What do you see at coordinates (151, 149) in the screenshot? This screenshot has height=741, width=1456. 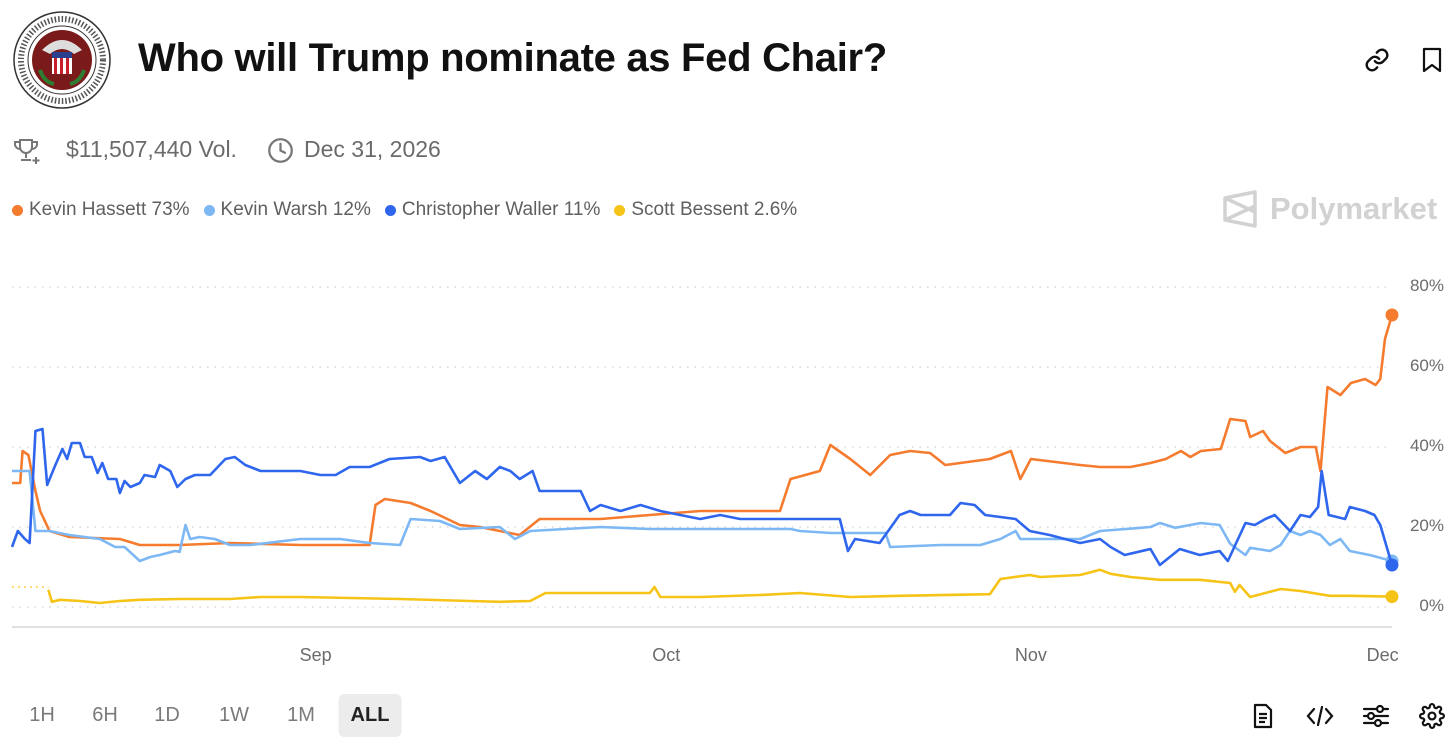 I see `volume-text: $11,507,440 Vol.` at bounding box center [151, 149].